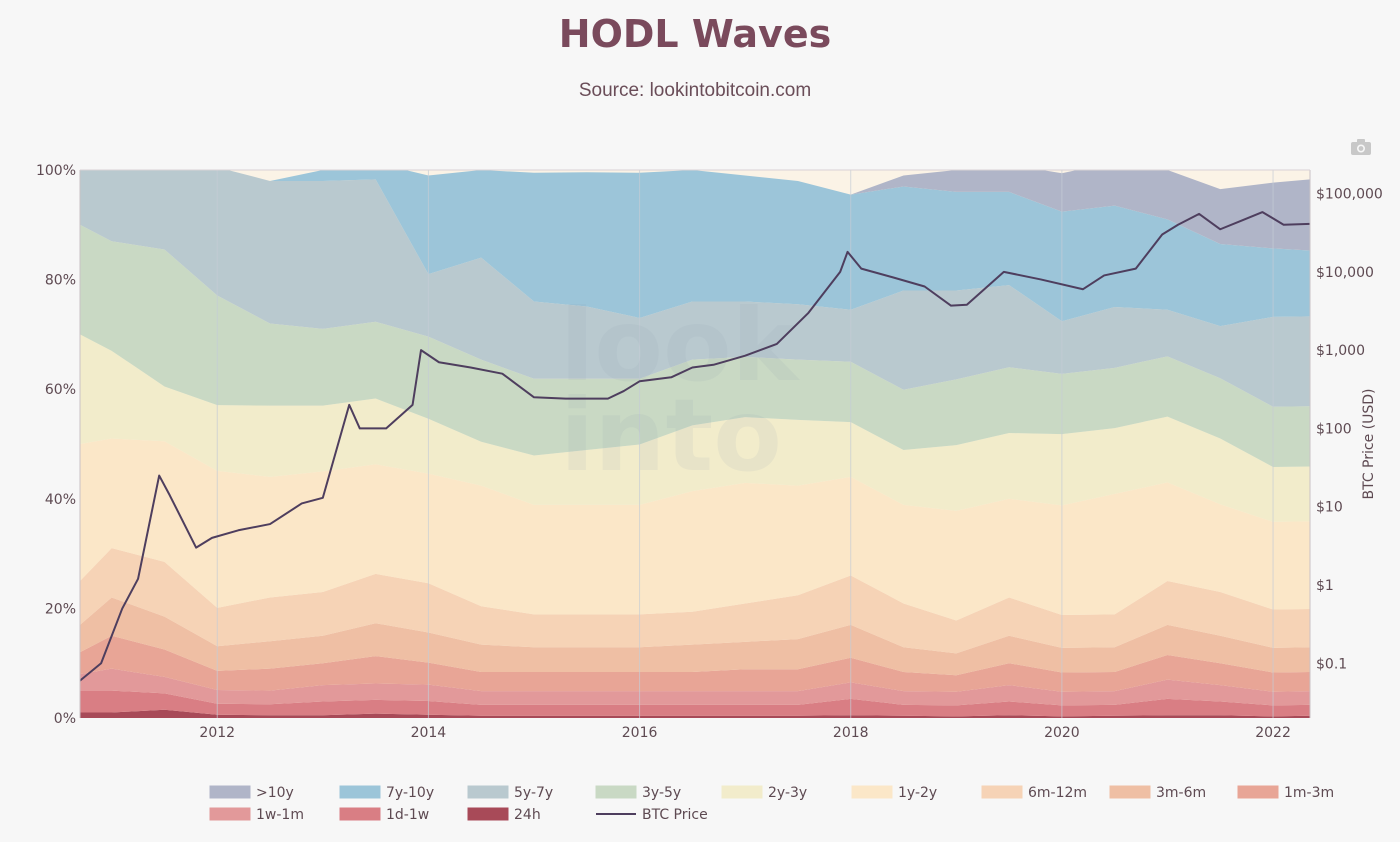  What do you see at coordinates (65, 719) in the screenshot?
I see `y-tick-label: 0%` at bounding box center [65, 719].